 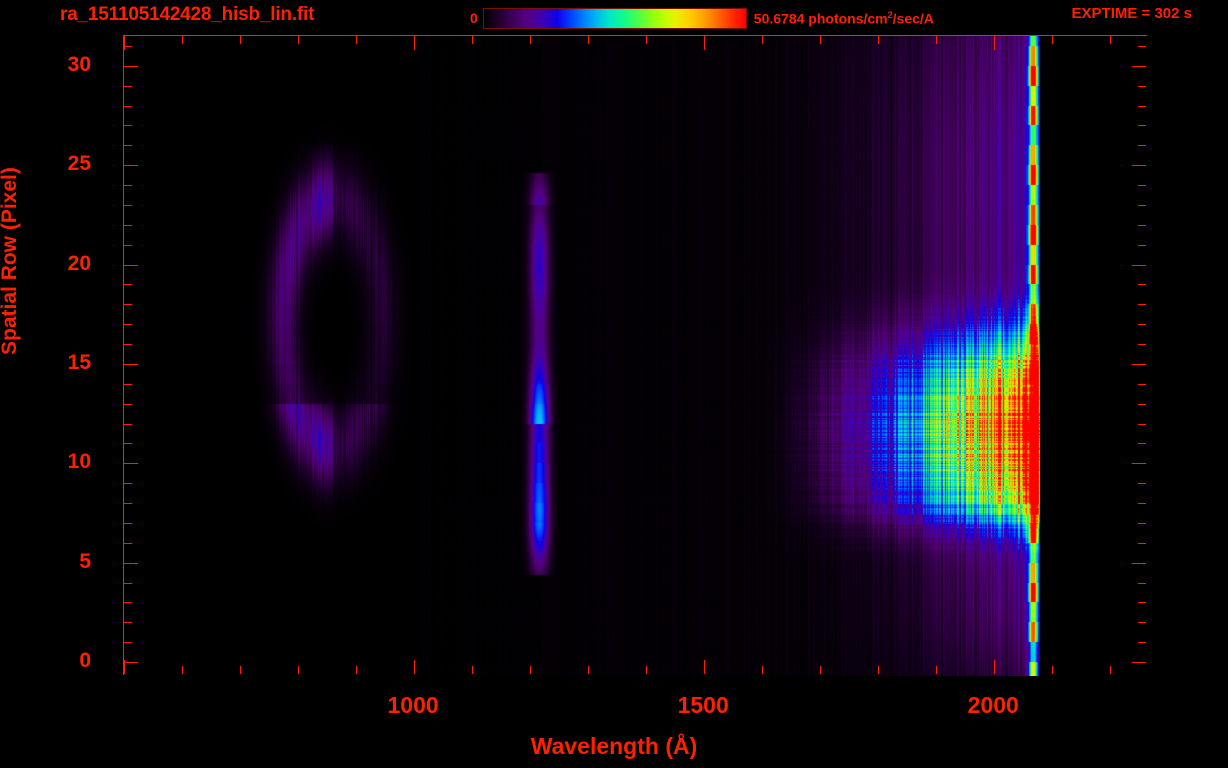 I want to click on y-tick-label: 0, so click(x=85, y=661).